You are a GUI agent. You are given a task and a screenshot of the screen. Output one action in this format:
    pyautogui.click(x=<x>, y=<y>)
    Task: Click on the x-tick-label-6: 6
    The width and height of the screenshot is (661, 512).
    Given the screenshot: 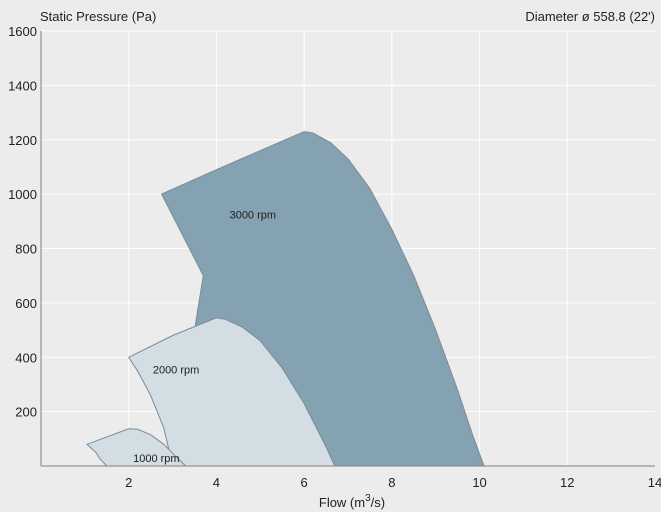 What is the action you would take?
    pyautogui.click(x=304, y=482)
    